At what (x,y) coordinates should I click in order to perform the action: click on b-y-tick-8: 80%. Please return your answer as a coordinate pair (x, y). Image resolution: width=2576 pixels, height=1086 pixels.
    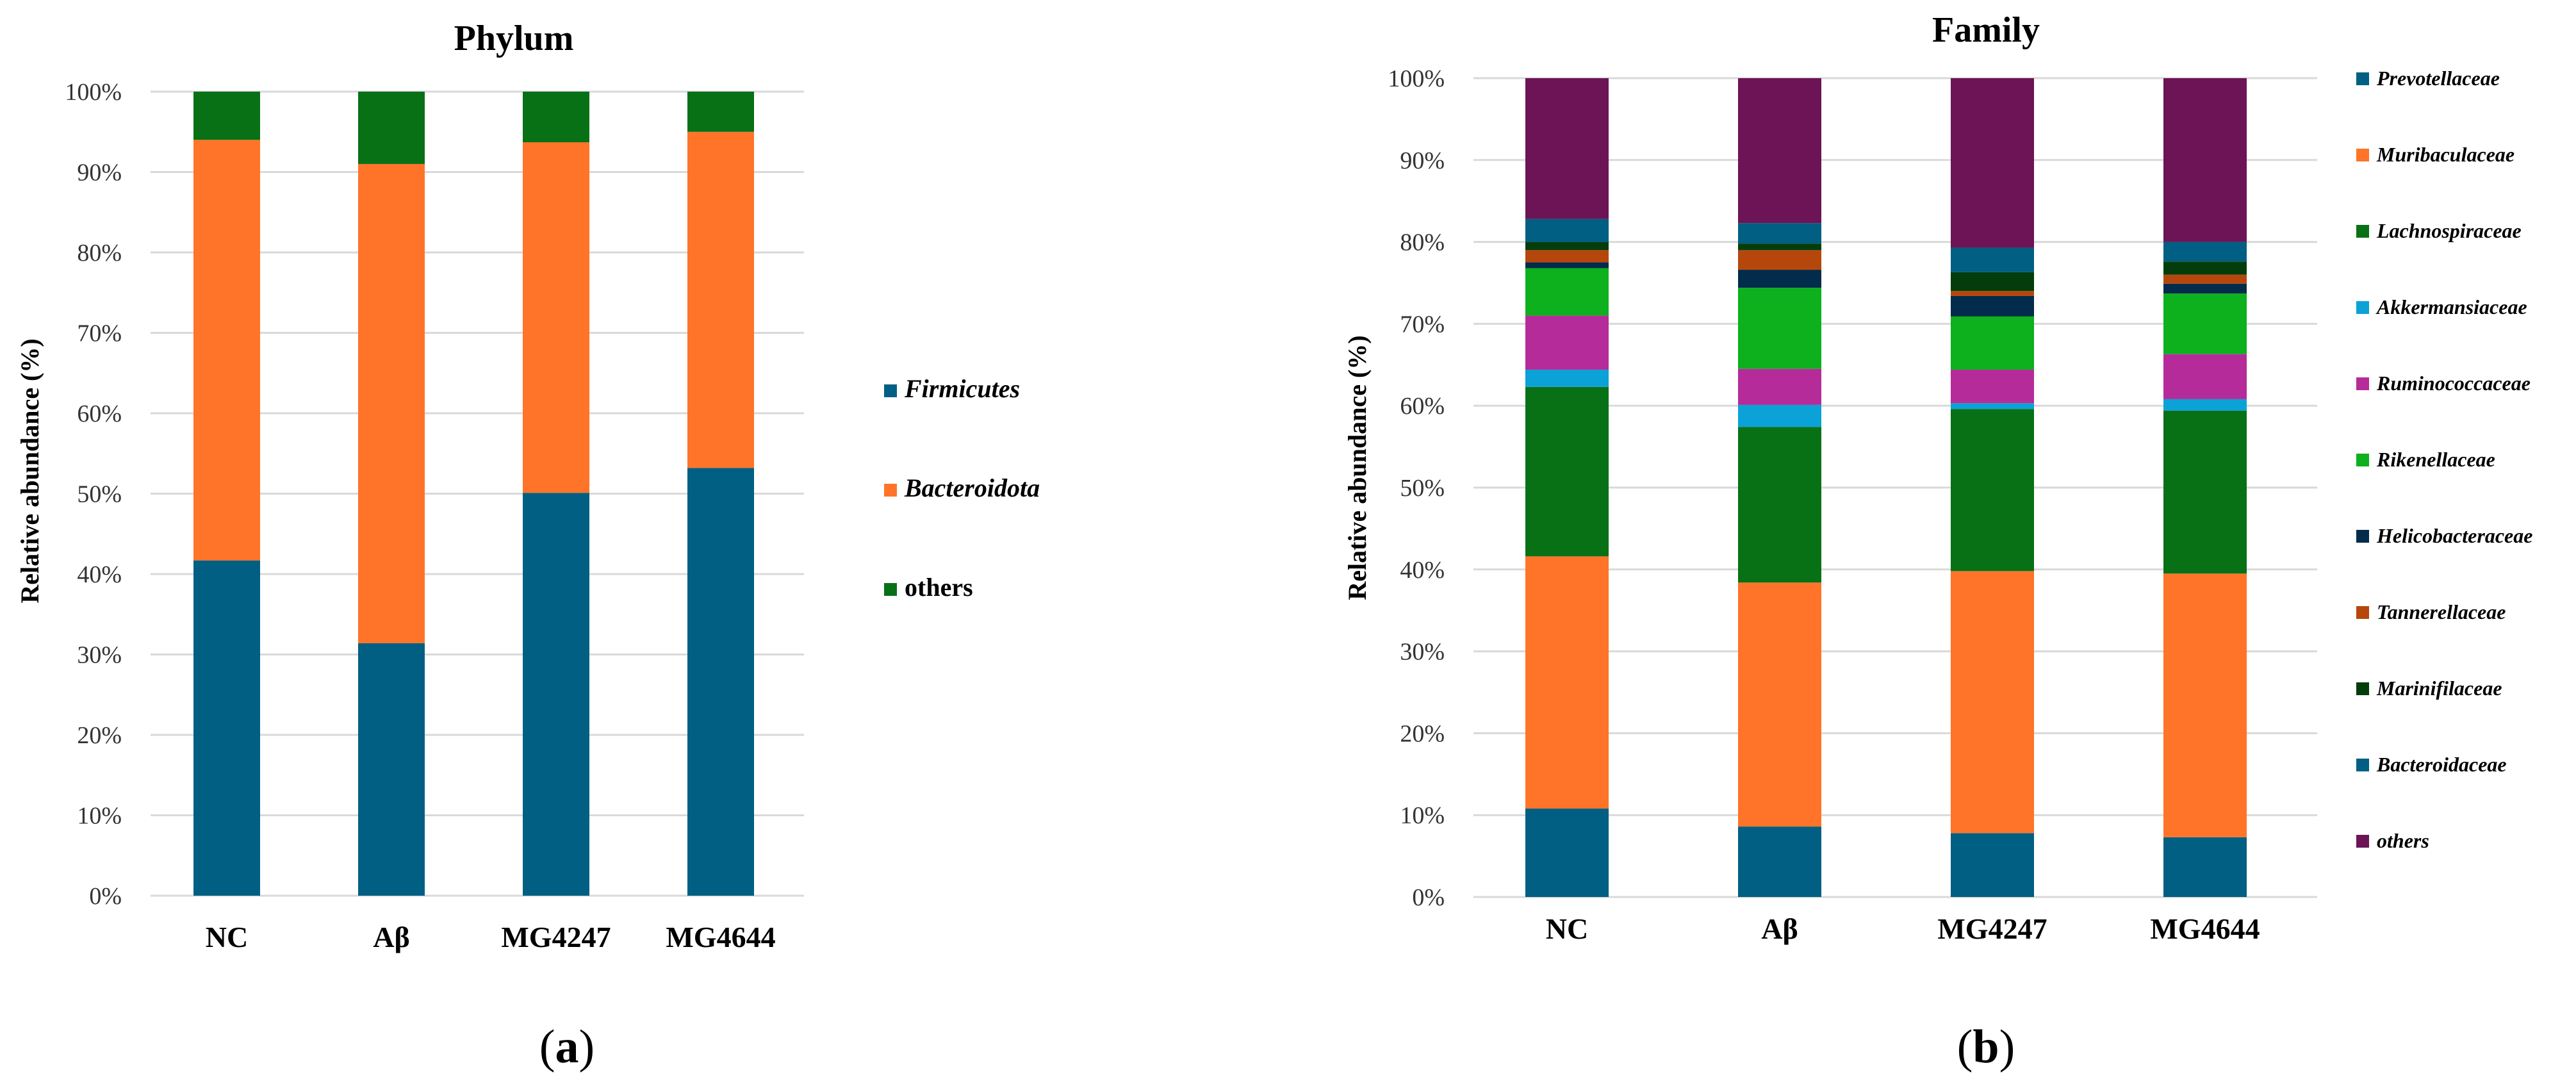
    Looking at the image, I should click on (1423, 242).